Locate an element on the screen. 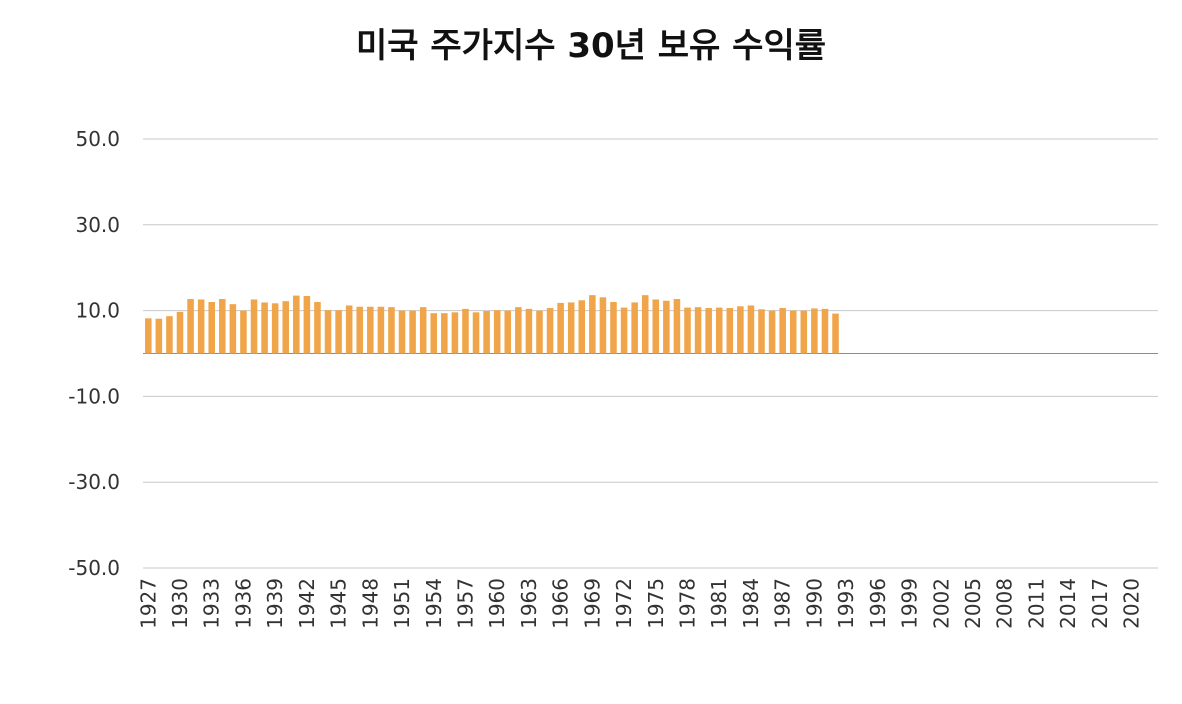  x-tick-label: 1978 is located at coordinates (688, 603).